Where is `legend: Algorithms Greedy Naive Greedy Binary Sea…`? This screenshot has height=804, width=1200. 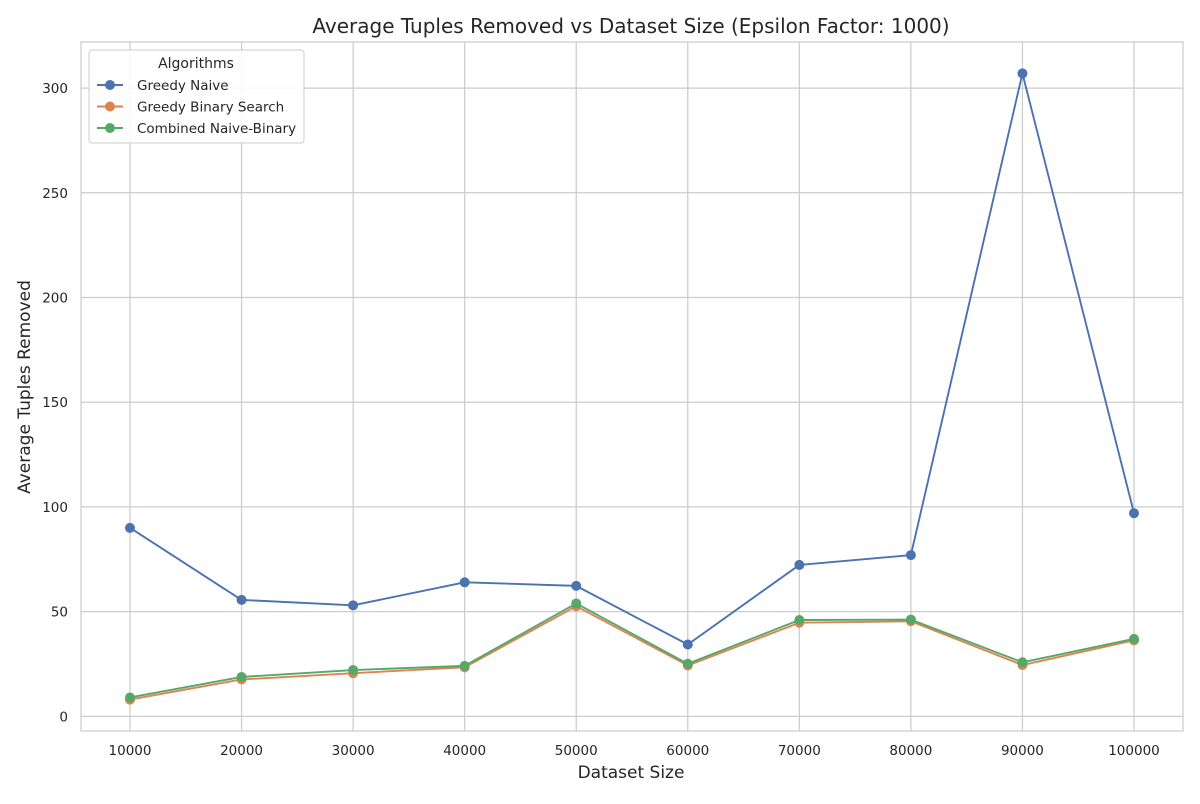
legend: Algorithms Greedy Naive Greedy Binary Sea… is located at coordinates (196, 96).